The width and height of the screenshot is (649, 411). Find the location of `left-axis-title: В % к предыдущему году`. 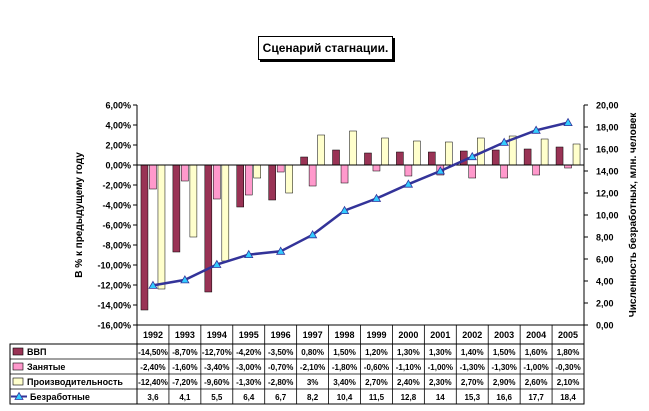

left-axis-title: В % к предыдущему году is located at coordinates (79, 215).